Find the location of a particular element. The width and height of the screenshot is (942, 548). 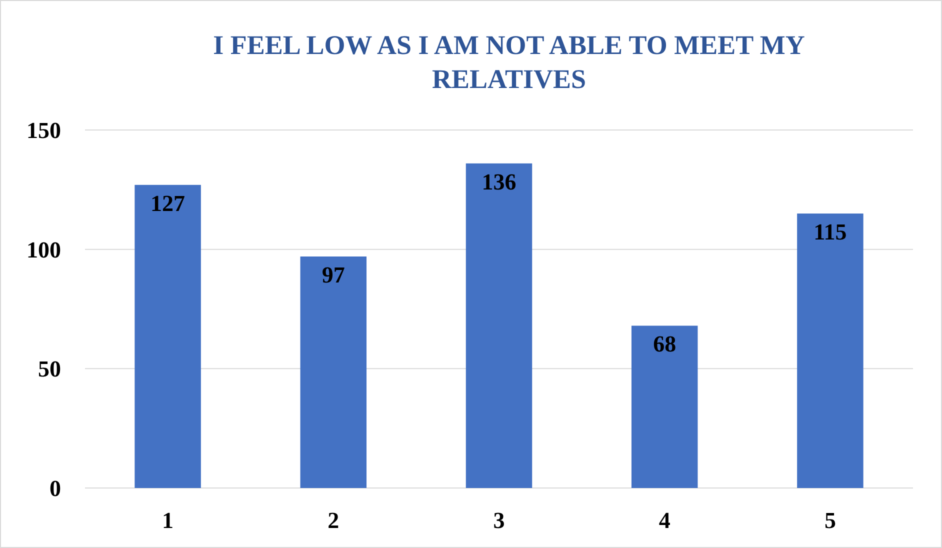

y-tick-label: 50 is located at coordinates (49, 369).